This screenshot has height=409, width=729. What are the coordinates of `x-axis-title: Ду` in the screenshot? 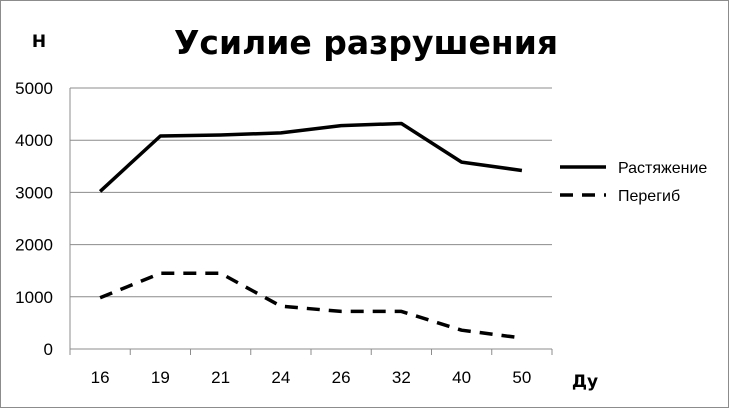 It's located at (585, 382).